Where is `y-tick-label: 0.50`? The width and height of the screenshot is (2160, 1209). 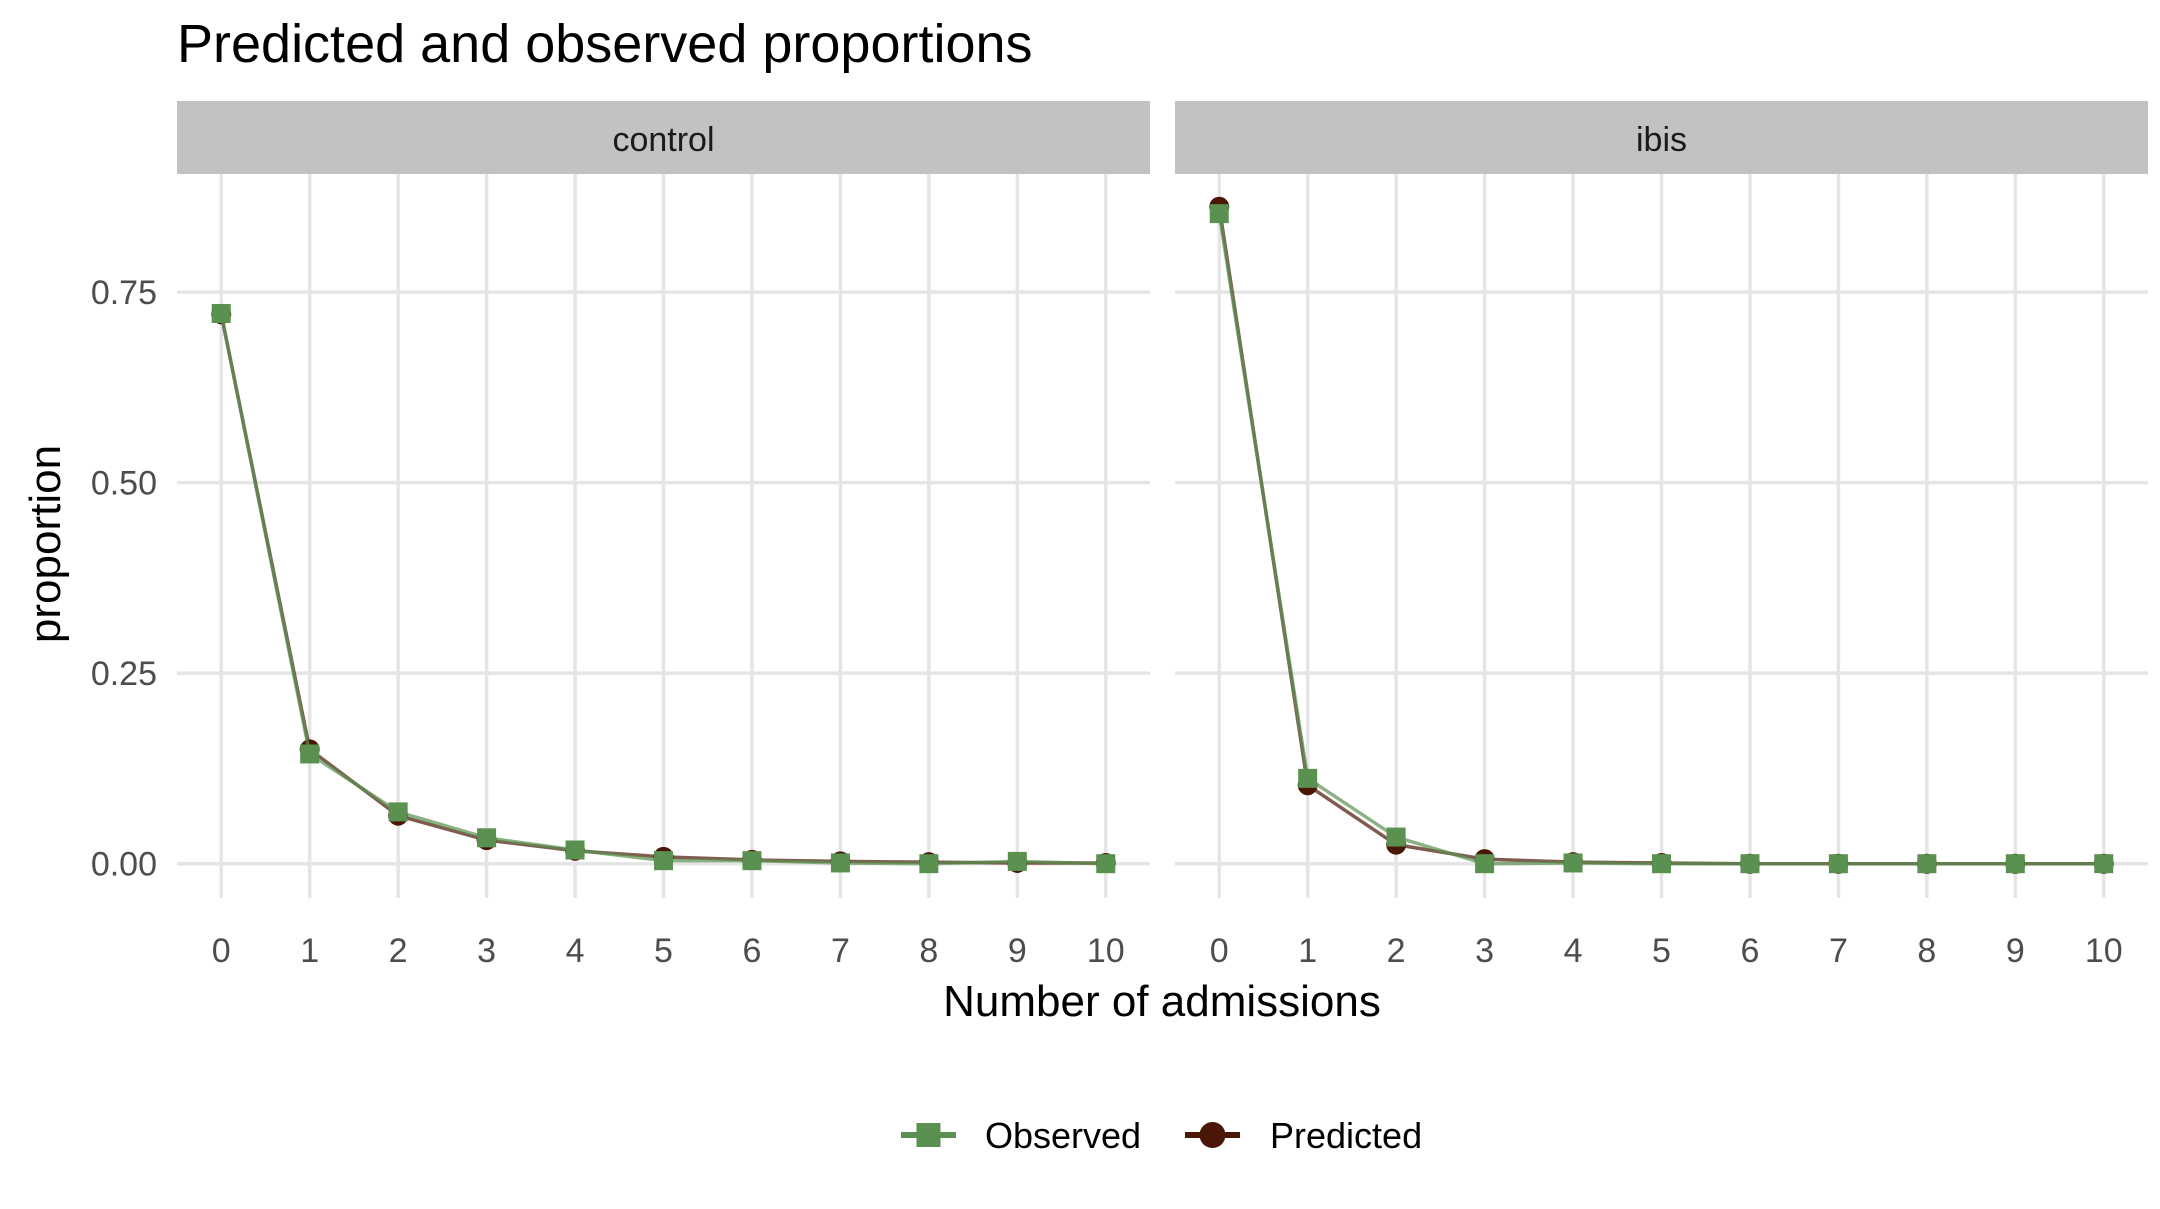
y-tick-label: 0.50 is located at coordinates (124, 484).